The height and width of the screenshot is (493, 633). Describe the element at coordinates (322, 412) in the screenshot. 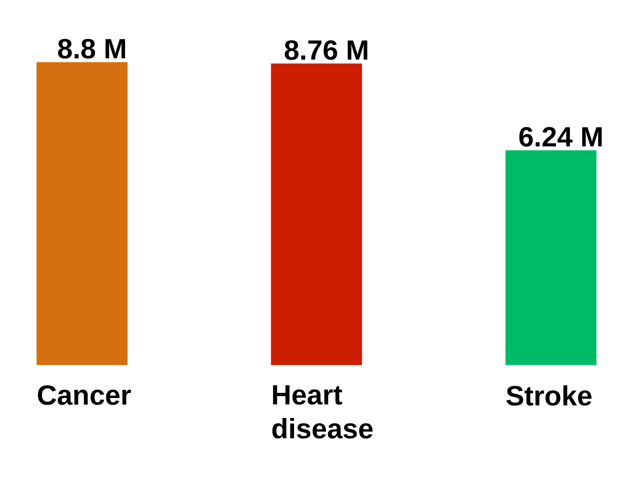

I see `x-tick-label: Heart disease` at that location.